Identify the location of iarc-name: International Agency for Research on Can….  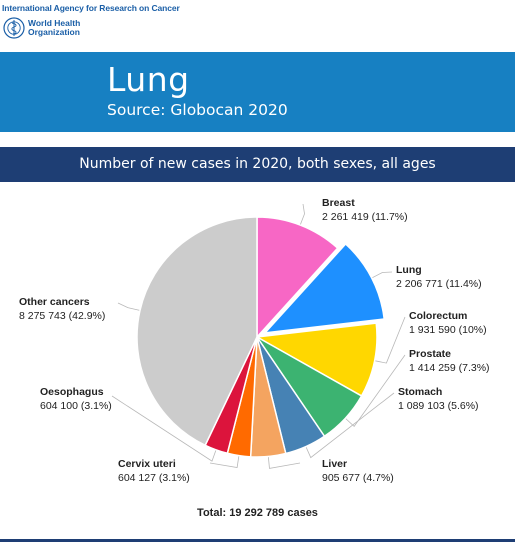
(91, 8).